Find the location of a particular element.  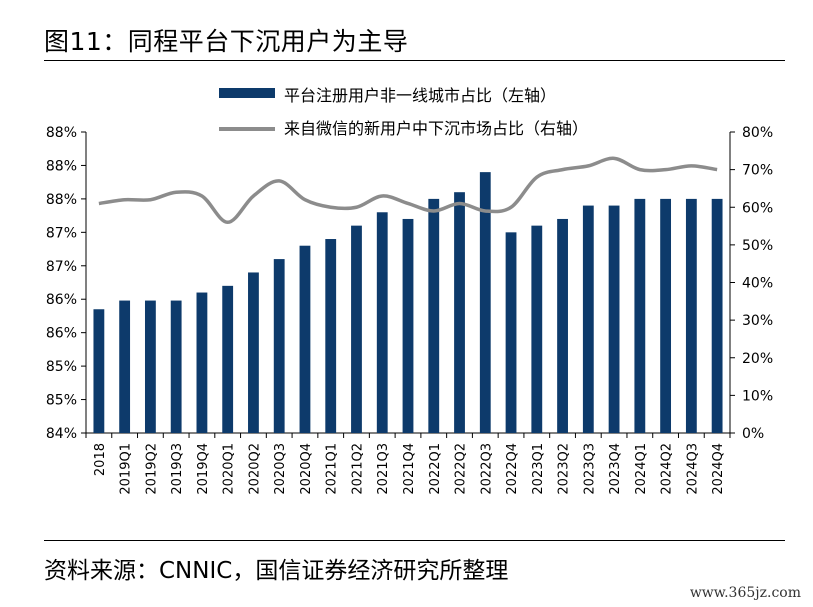

right-axis-ticks: 0% 10% 20% 30% 40% 50% 60% 70% 80% is located at coordinates (751, 283).